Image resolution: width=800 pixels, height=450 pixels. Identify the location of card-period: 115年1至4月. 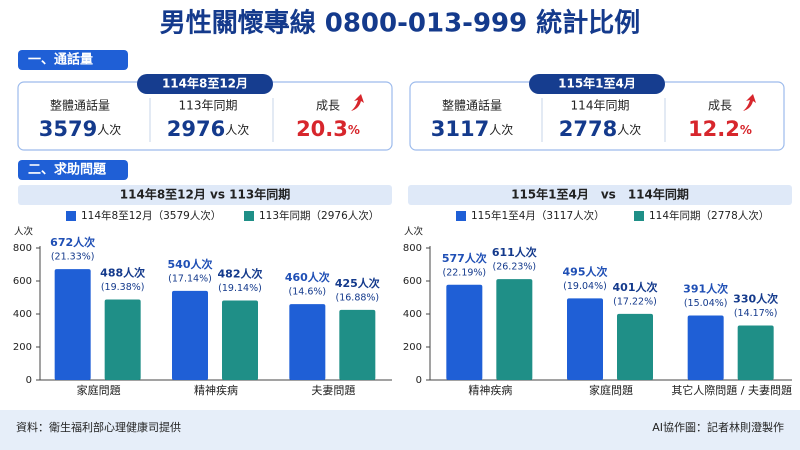
(597, 83).